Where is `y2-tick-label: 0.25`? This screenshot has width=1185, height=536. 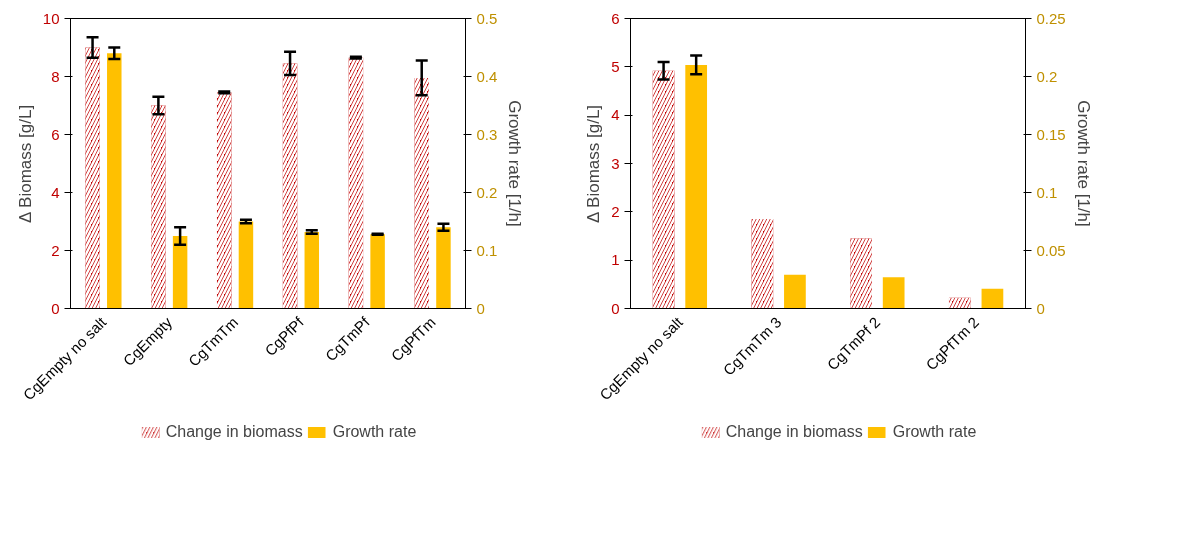
y2-tick-label: 0.25 is located at coordinates (1051, 18).